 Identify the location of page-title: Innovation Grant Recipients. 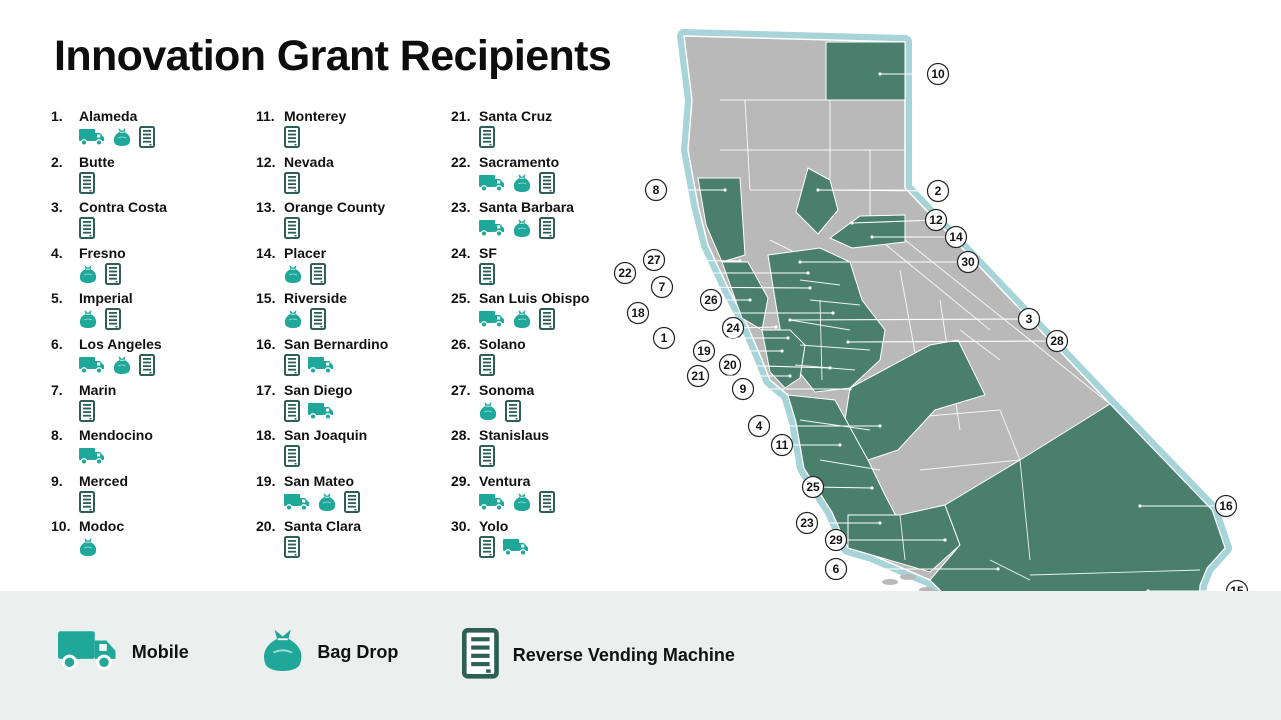
(333, 56).